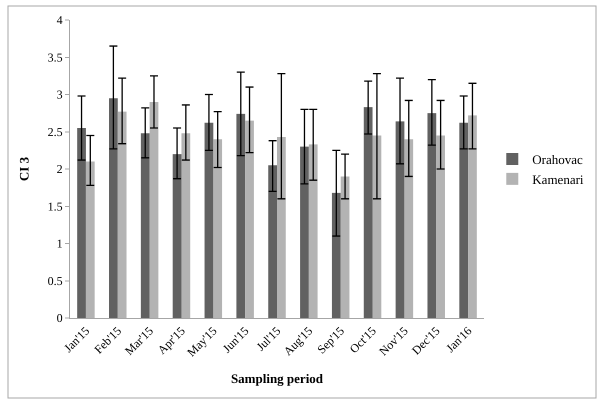 The image size is (604, 403). What do you see at coordinates (59, 169) in the screenshot?
I see `y-tick-label: 2` at bounding box center [59, 169].